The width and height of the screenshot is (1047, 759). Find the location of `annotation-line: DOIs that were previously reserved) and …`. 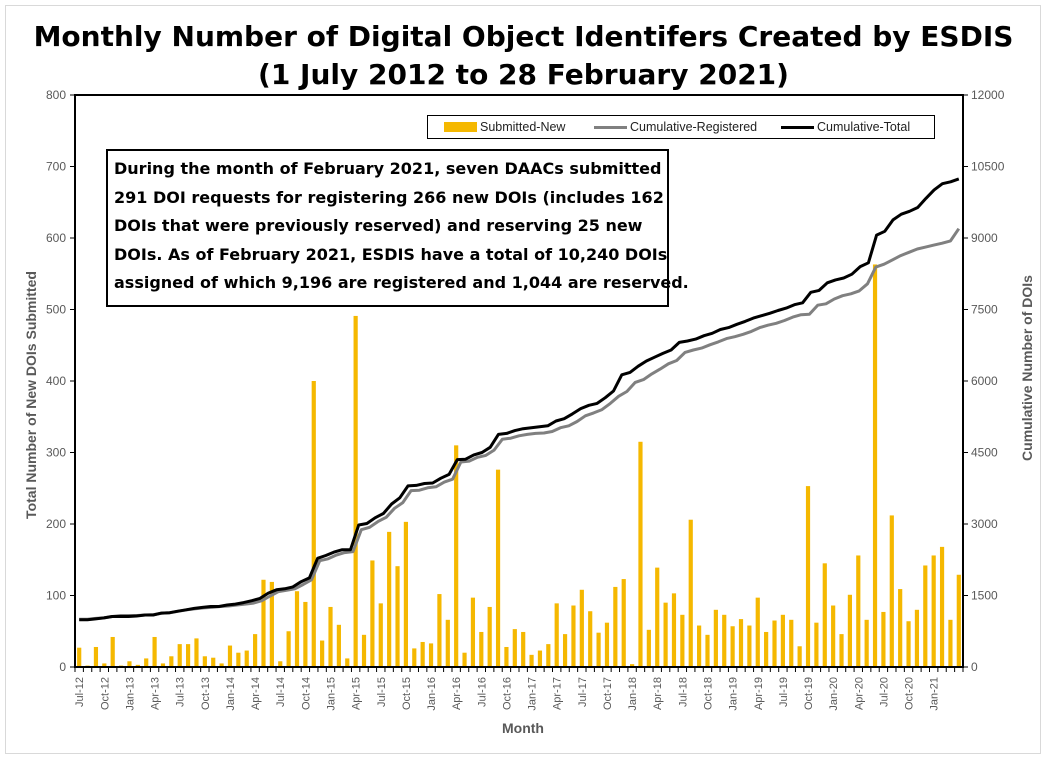

annotation-line: DOIs that were previously reserved) and … is located at coordinates (378, 225).